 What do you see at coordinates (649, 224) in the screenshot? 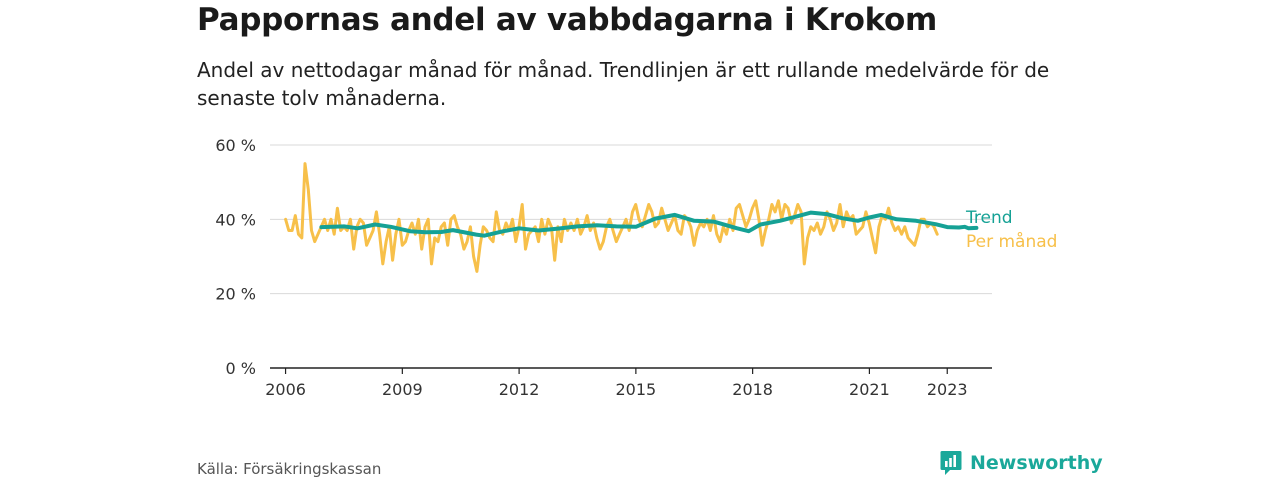
I see `series-line-trend` at bounding box center [649, 224].